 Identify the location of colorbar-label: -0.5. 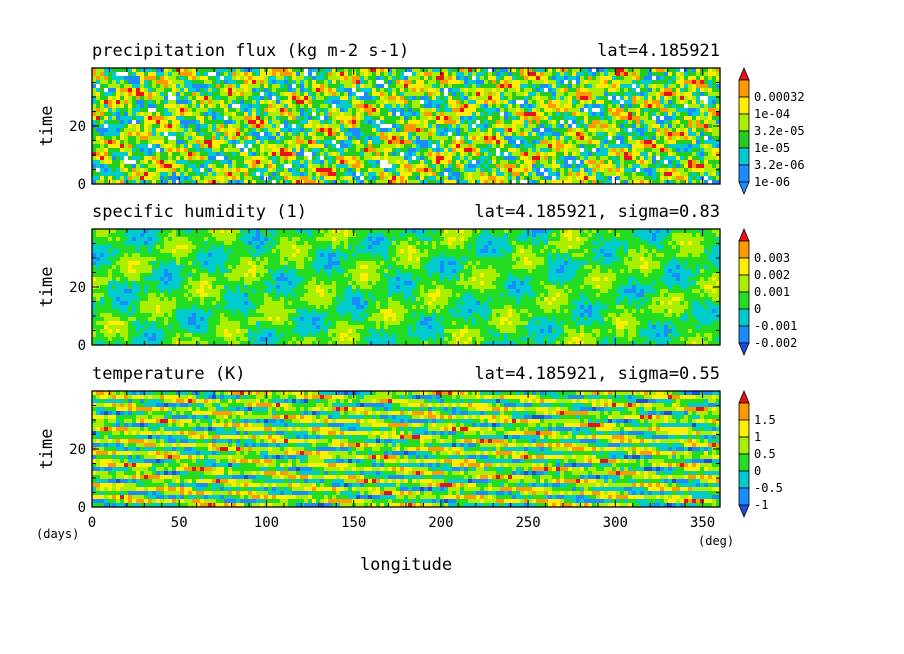
(768, 488).